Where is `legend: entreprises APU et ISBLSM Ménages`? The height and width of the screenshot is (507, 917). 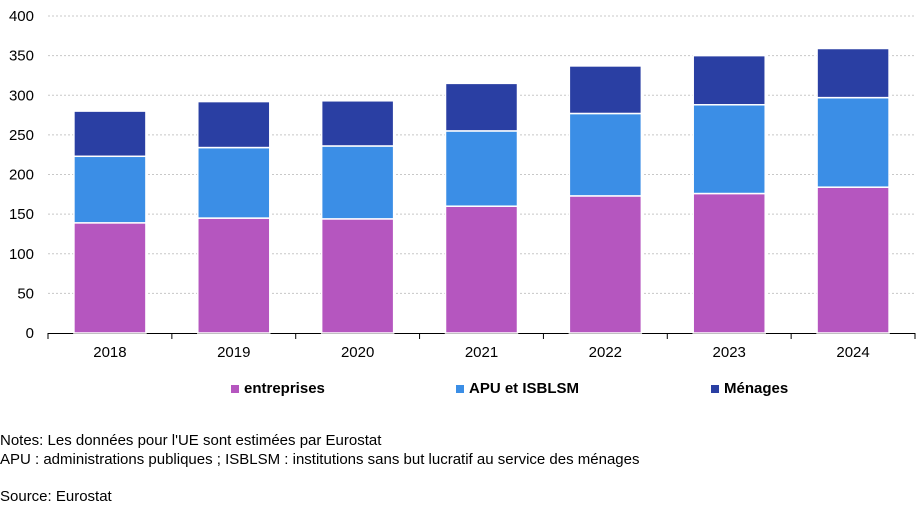
legend: entreprises APU et ISBLSM Ménages is located at coordinates (458, 390).